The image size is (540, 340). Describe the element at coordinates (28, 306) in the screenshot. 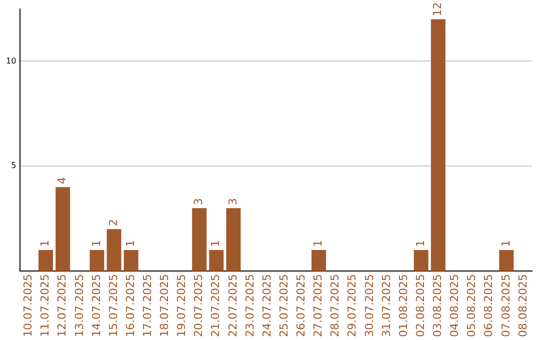

I see `x-tick-label: 10.07.2025` at that location.